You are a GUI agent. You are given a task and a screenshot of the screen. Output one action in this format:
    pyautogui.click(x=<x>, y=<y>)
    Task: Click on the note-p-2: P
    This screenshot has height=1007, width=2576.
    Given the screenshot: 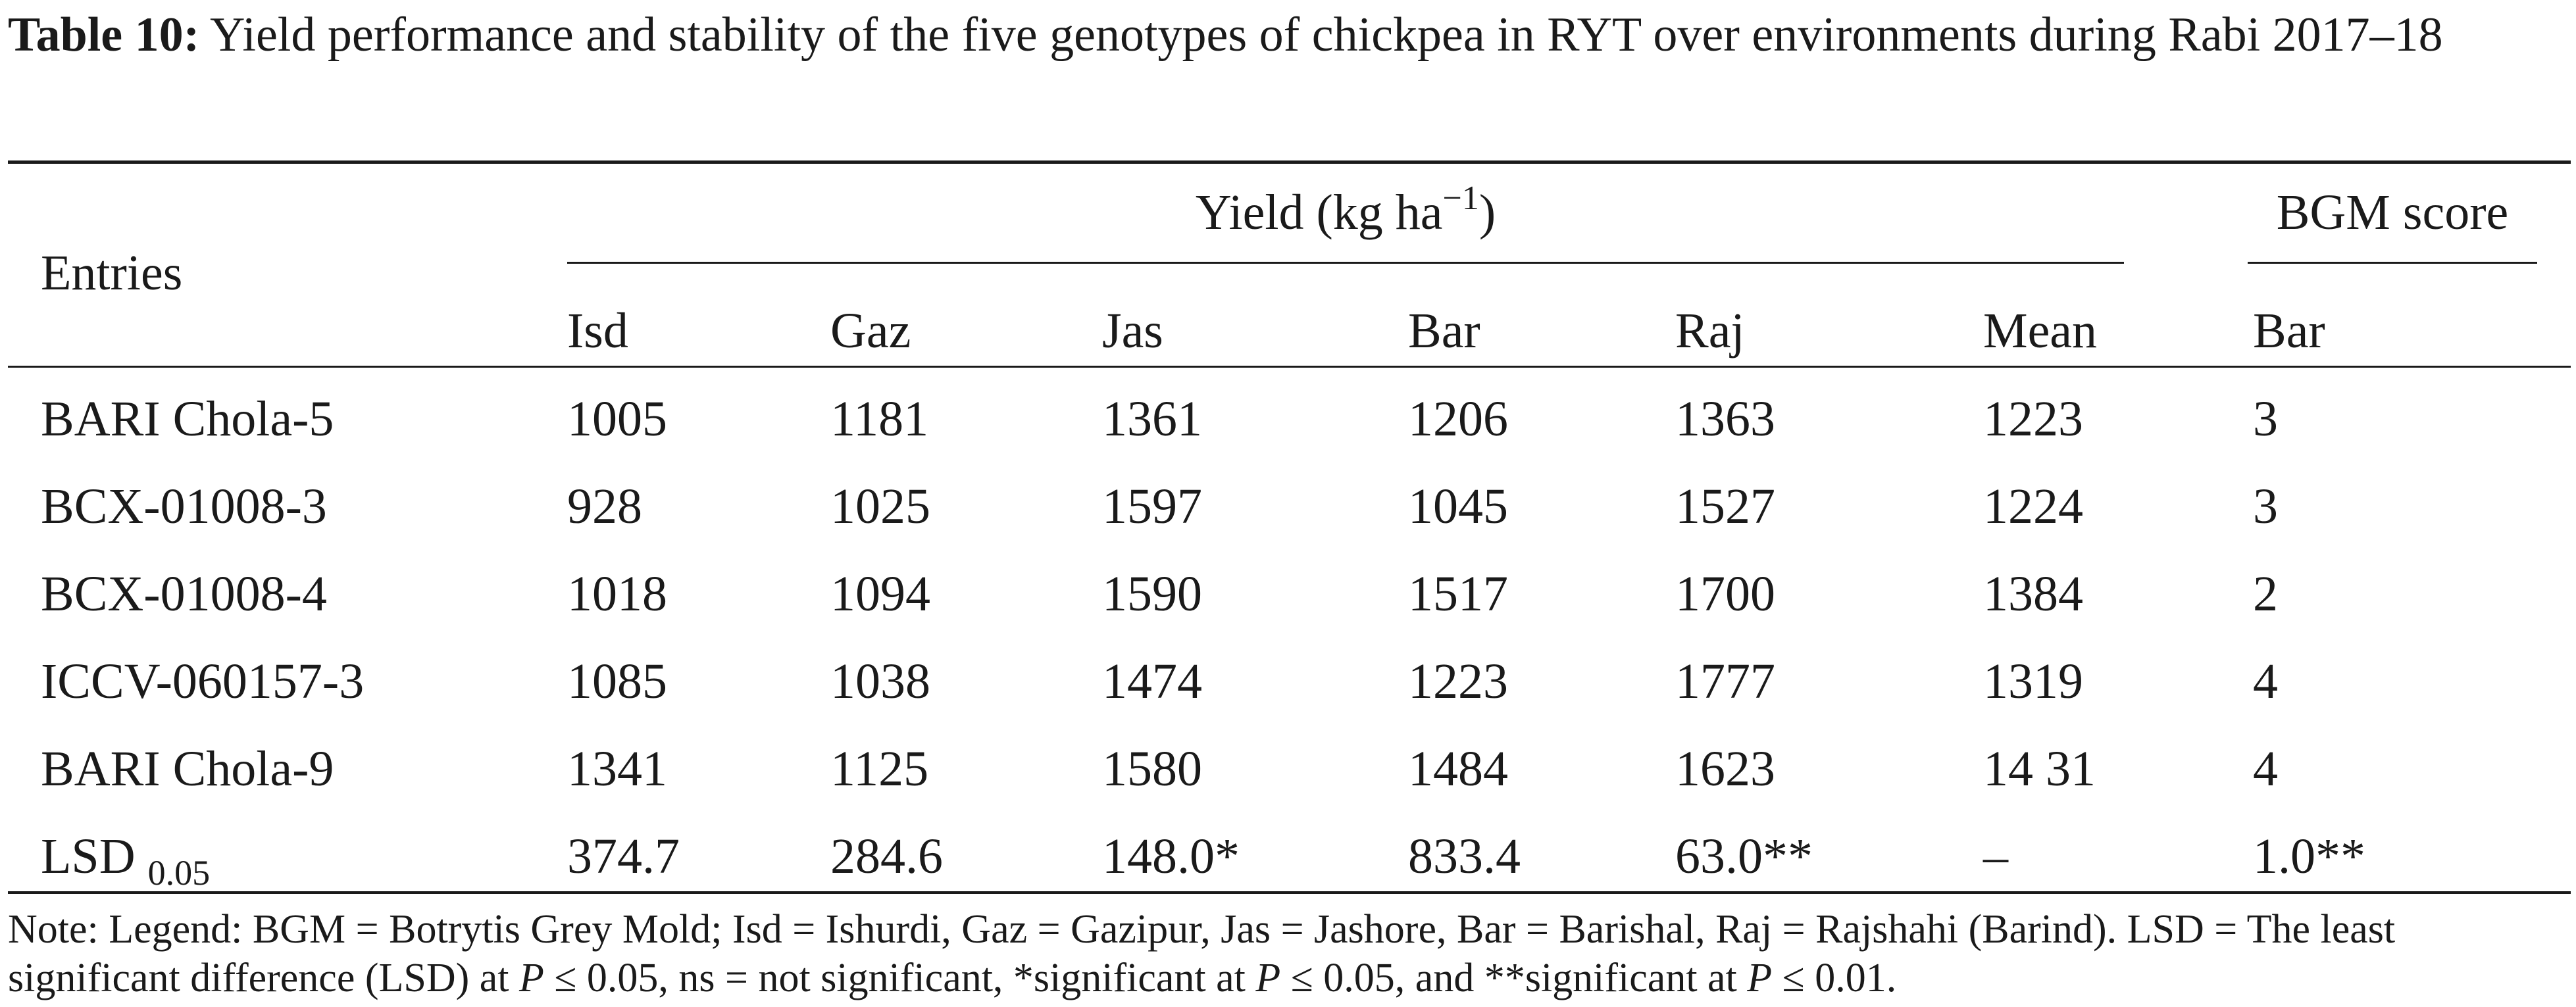 What is the action you would take?
    pyautogui.click(x=1268, y=978)
    